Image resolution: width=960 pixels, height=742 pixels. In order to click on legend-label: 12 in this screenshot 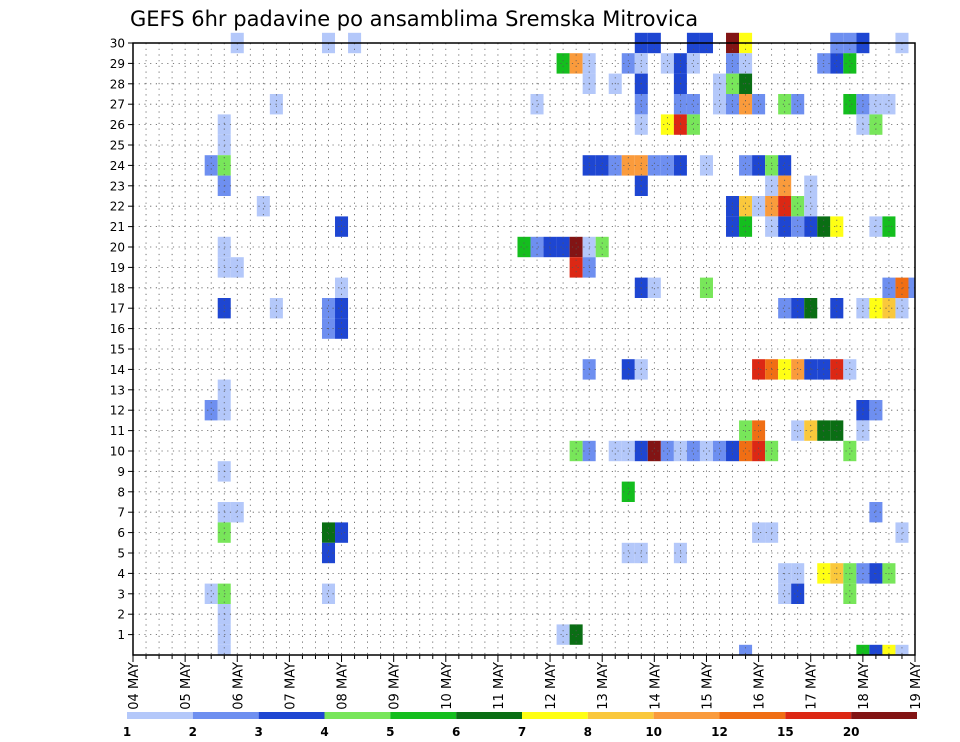, I will do `click(719, 732)`.